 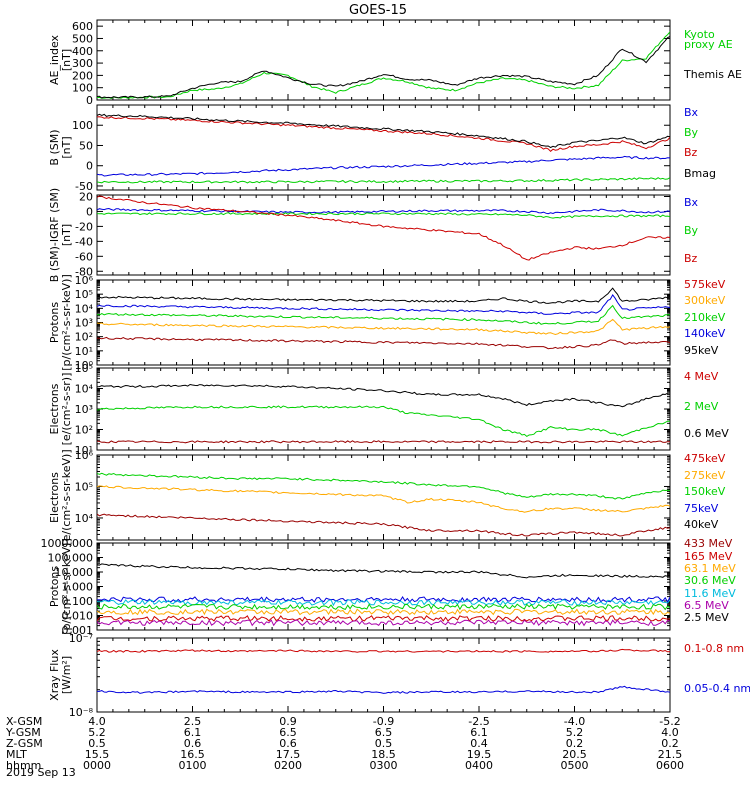 What do you see at coordinates (97, 765) in the screenshot?
I see `x-row-value: 0000` at bounding box center [97, 765].